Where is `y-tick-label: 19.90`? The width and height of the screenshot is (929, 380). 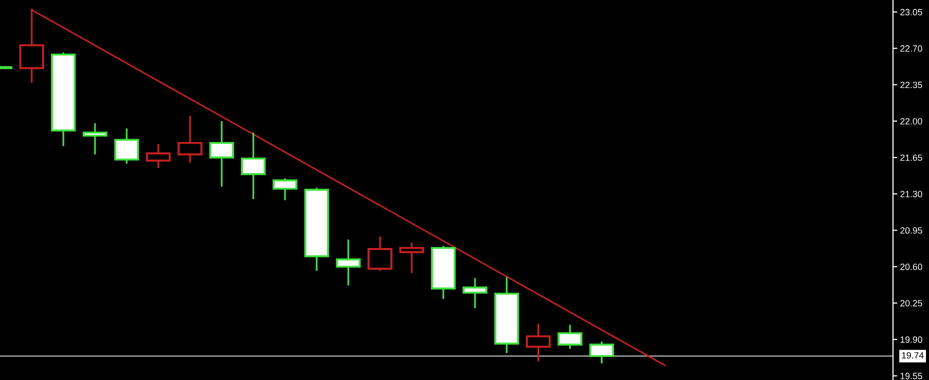 y-tick-label: 19.90 is located at coordinates (911, 339).